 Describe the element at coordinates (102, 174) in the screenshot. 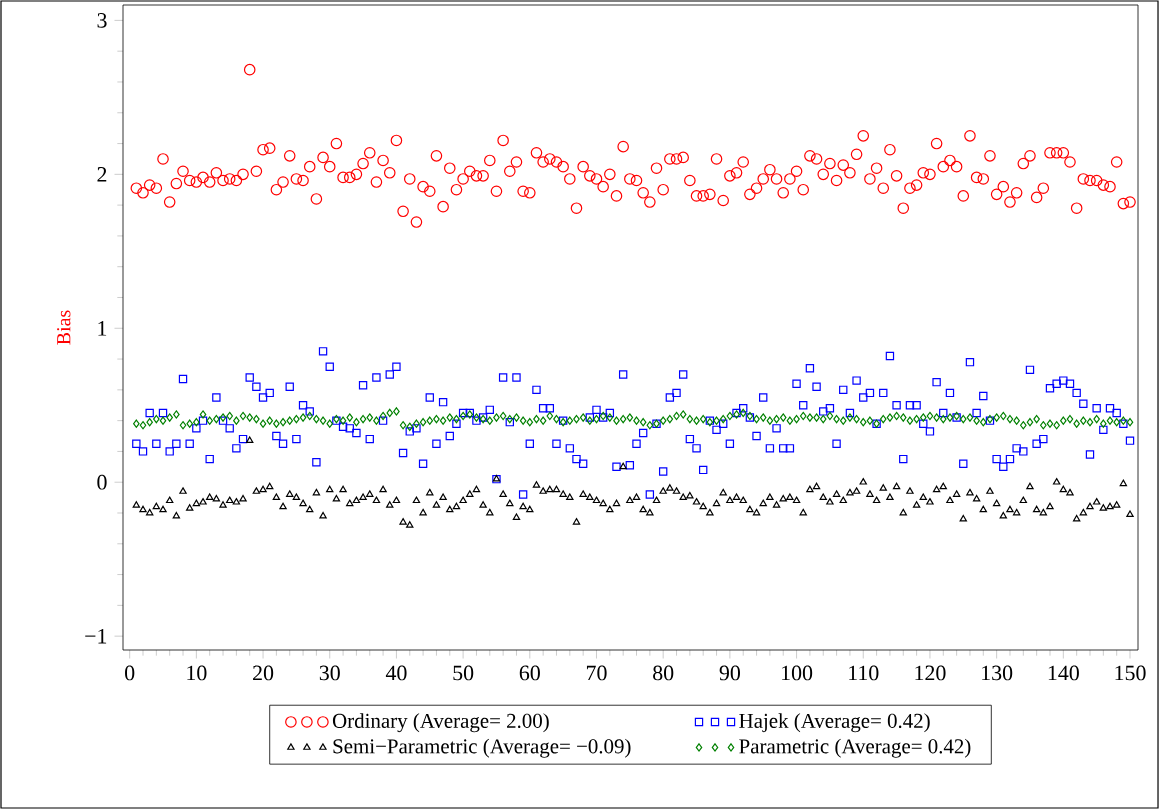

I see `y-tick-label: 2` at that location.